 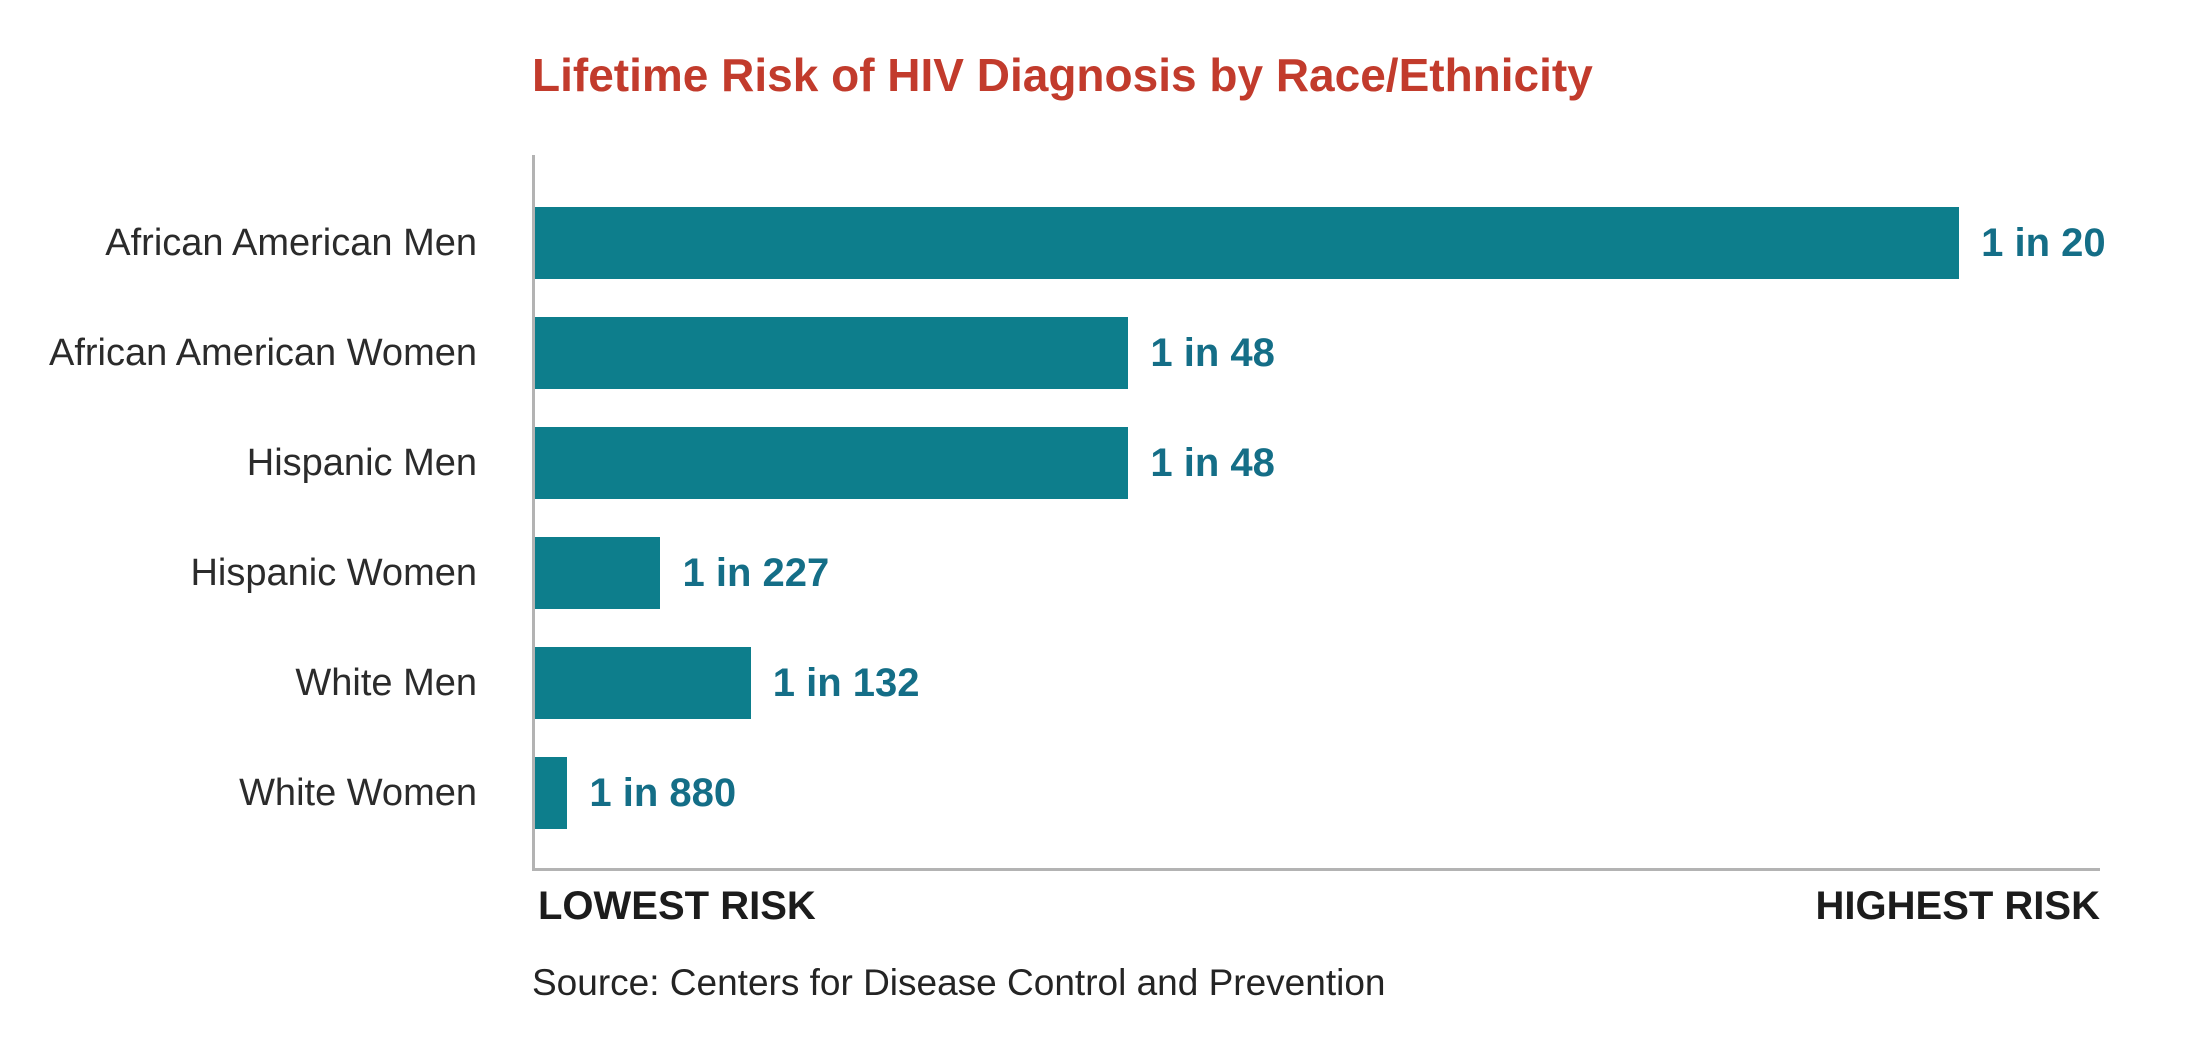 I want to click on category-label: White Men, so click(x=386, y=683).